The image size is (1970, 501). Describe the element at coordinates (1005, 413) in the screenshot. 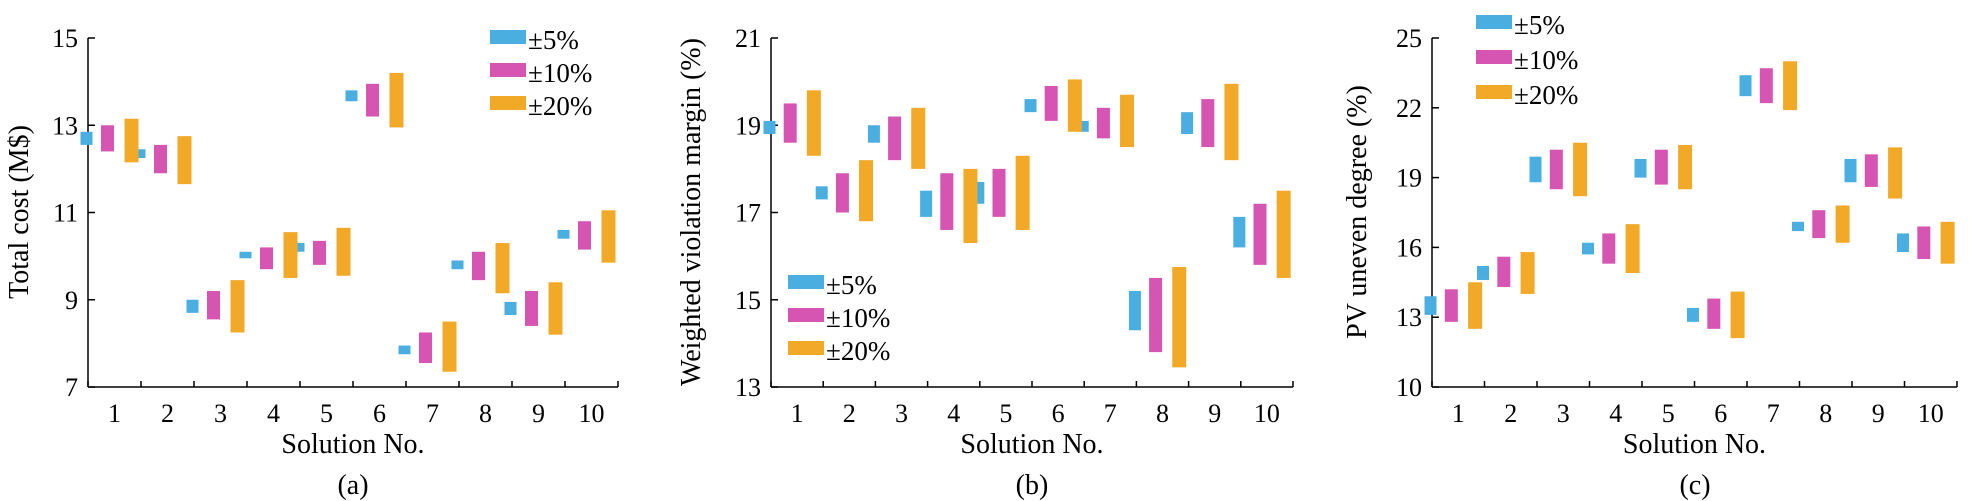

I see `x-tick-label: 5` at that location.